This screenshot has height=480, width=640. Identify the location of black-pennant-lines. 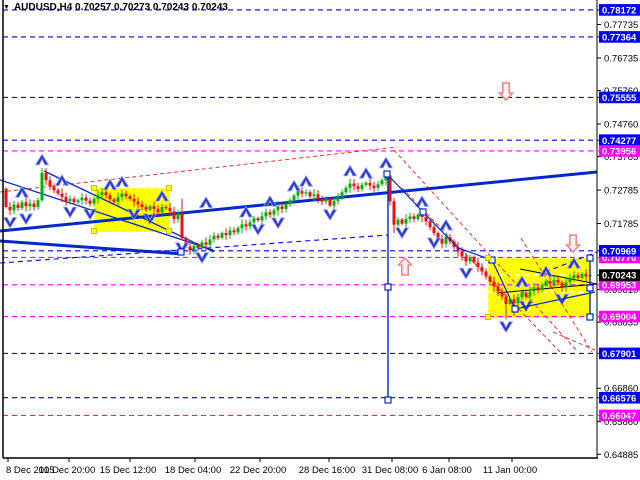
(547, 281).